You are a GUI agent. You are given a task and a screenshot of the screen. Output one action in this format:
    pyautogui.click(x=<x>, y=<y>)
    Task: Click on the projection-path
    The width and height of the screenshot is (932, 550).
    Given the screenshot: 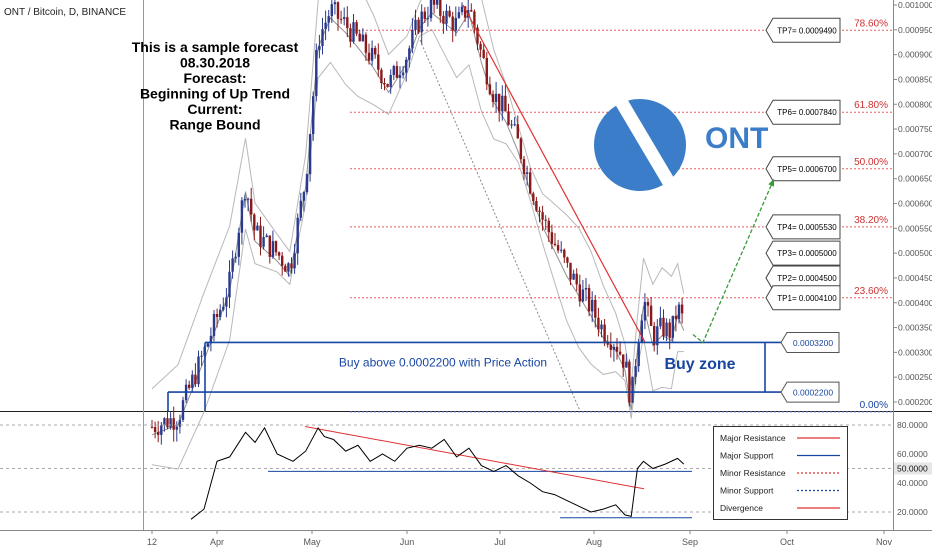 What is the action you would take?
    pyautogui.click(x=733, y=261)
    